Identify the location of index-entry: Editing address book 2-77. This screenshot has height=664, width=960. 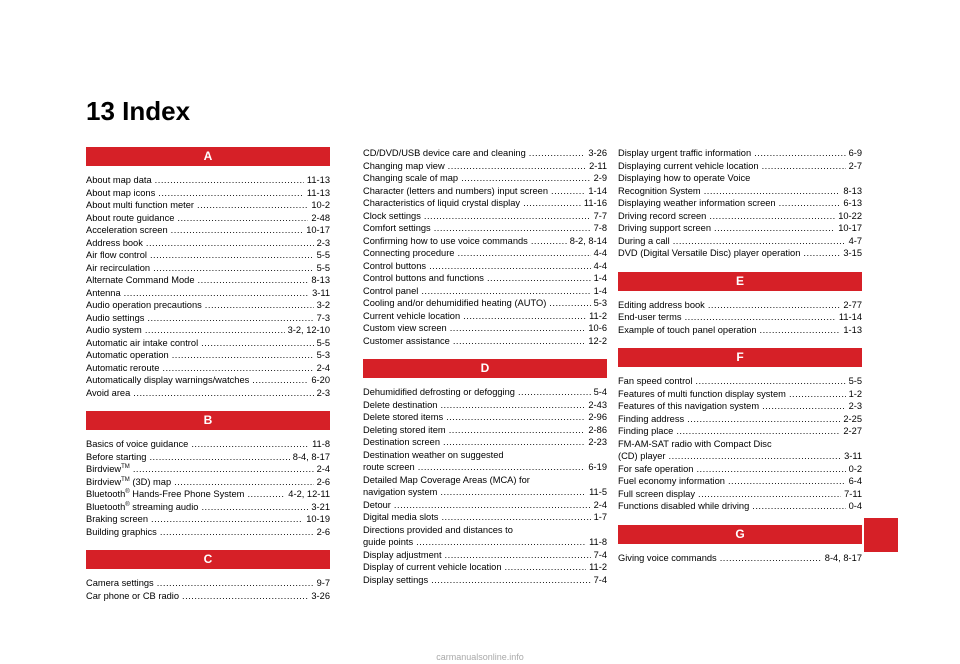
(740, 305).